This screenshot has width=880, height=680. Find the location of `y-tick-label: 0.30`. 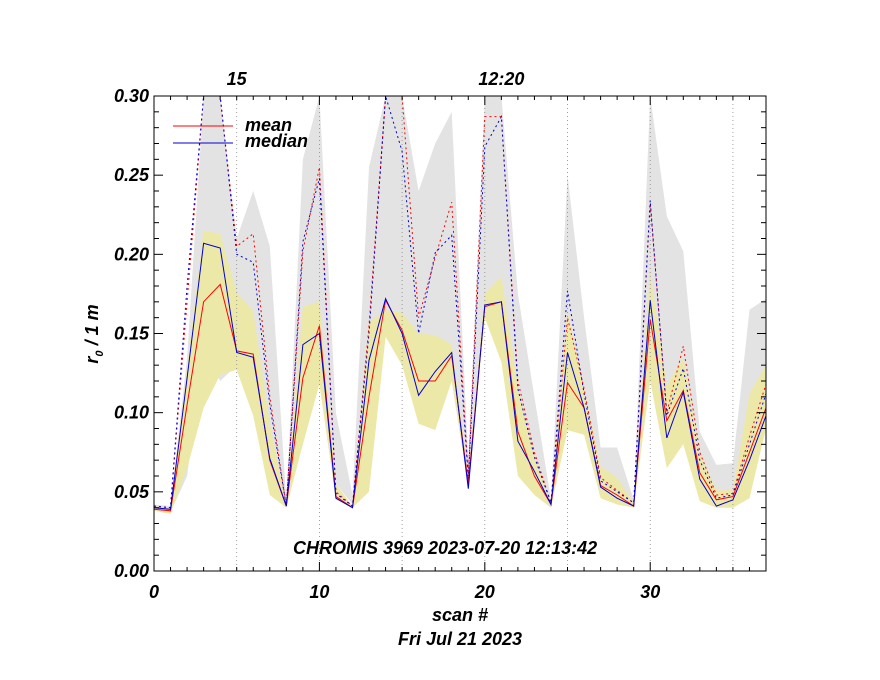

y-tick-label: 0.30 is located at coordinates (131, 96).